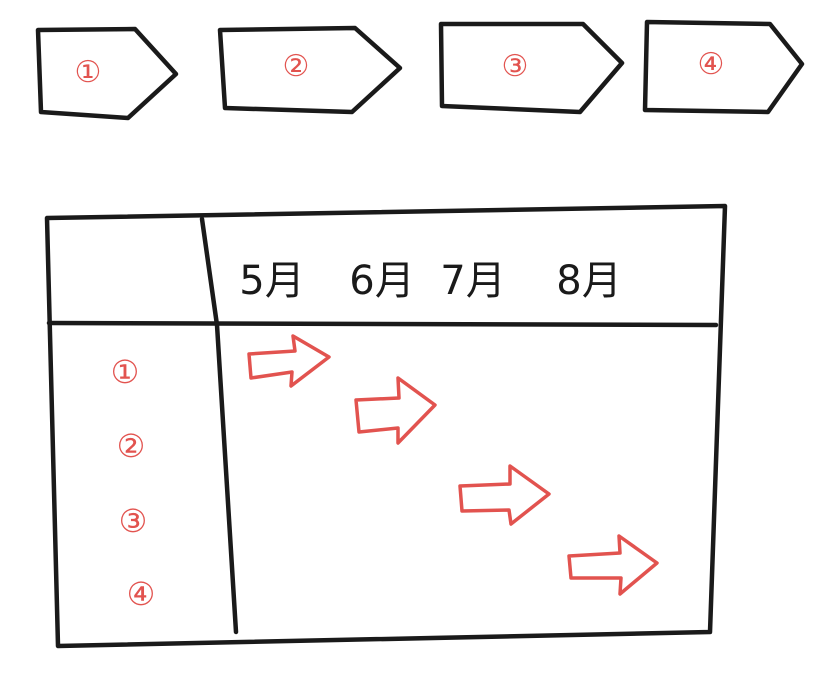 The height and width of the screenshot is (675, 819). What do you see at coordinates (271, 281) in the screenshot?
I see `month-header-5: 5月` at bounding box center [271, 281].